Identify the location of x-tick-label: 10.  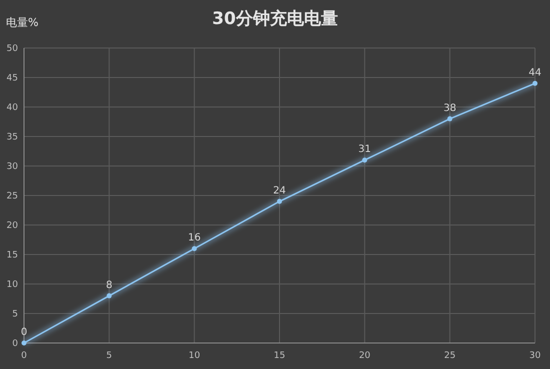
(194, 356).